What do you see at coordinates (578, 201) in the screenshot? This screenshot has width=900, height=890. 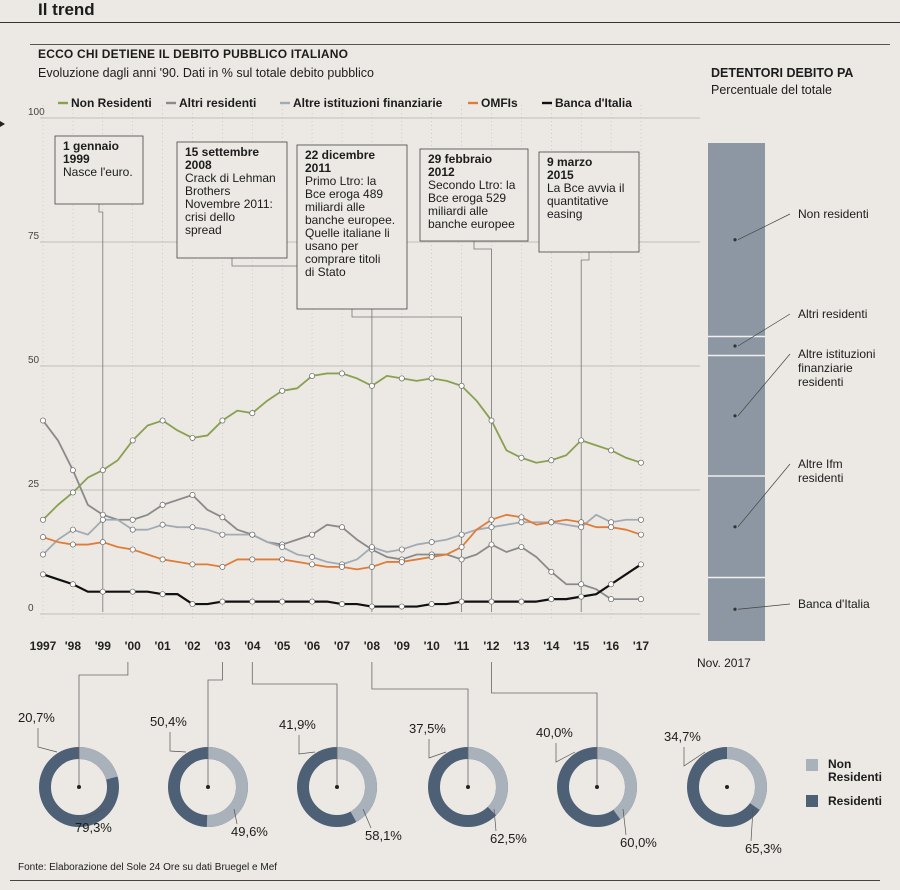 I see `annotation-text: quantitative` at bounding box center [578, 201].